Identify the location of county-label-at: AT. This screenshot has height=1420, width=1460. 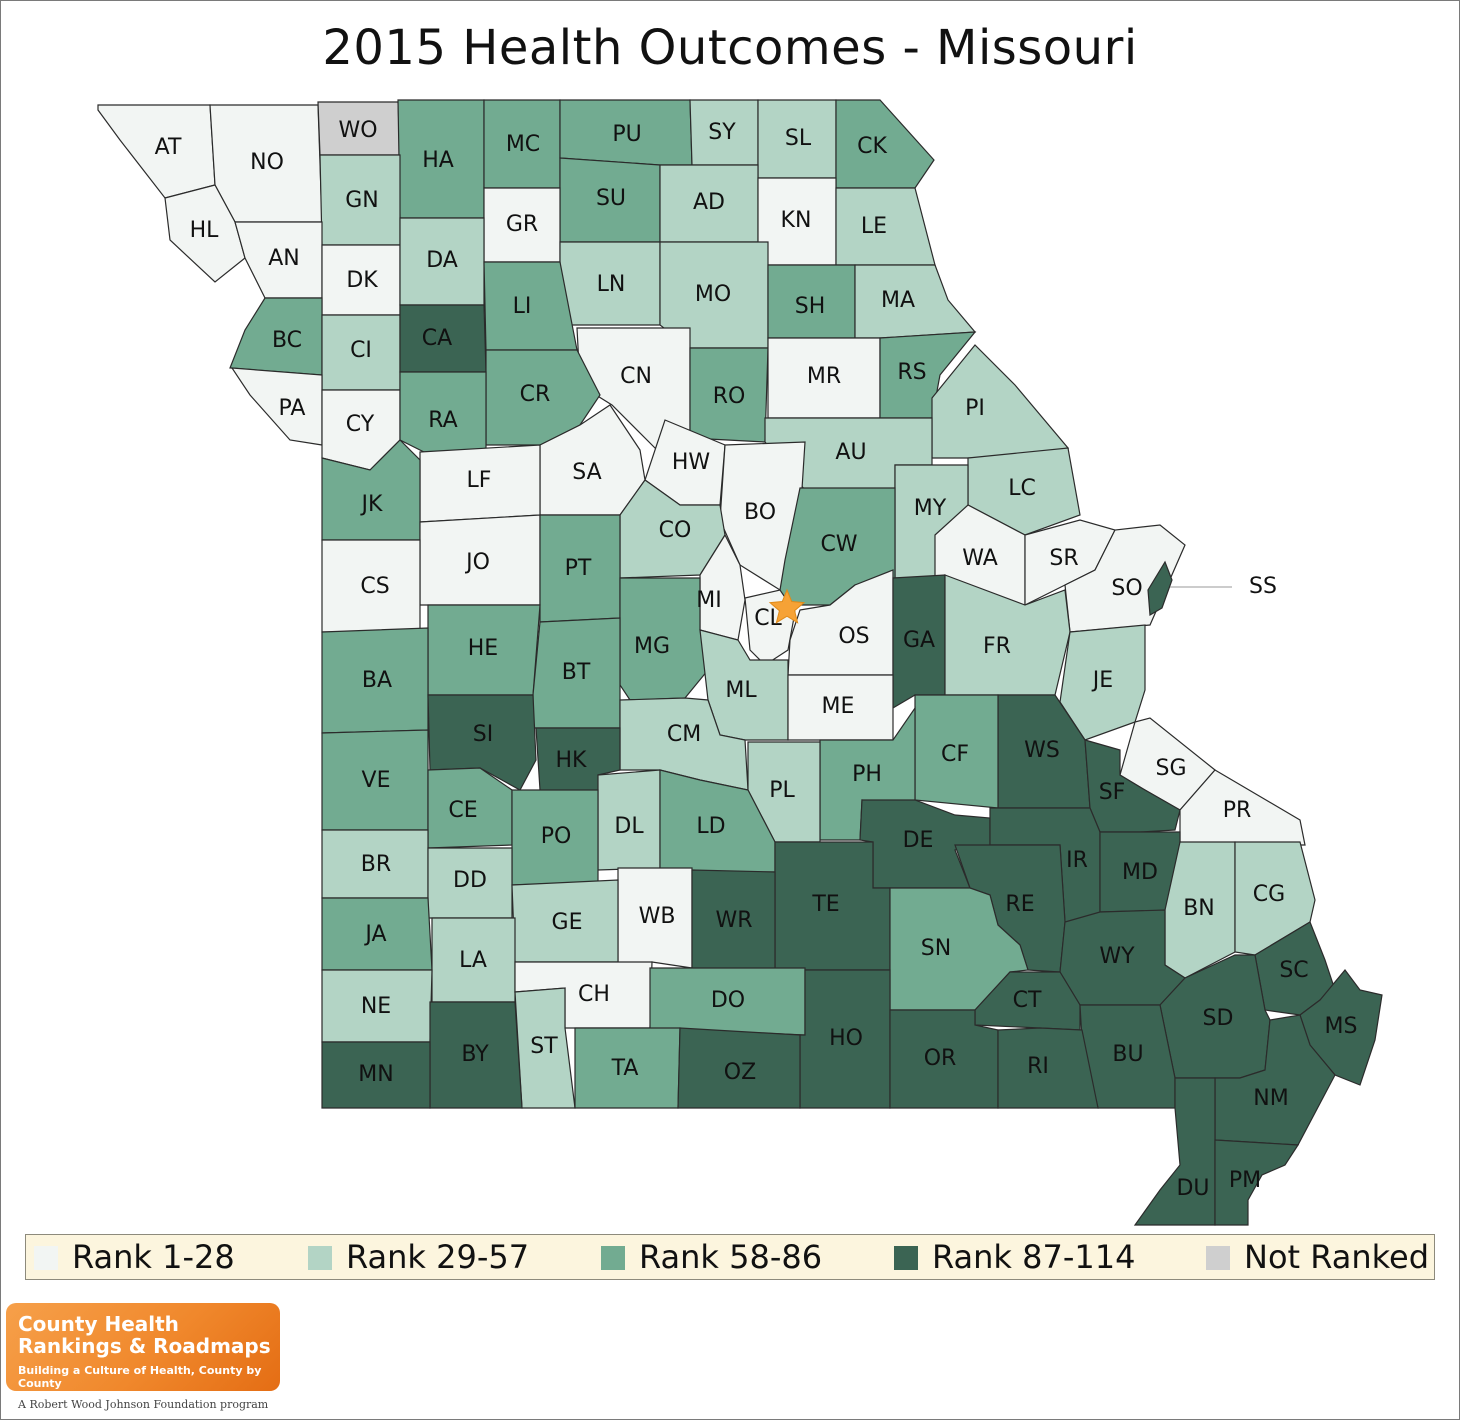
(168, 147).